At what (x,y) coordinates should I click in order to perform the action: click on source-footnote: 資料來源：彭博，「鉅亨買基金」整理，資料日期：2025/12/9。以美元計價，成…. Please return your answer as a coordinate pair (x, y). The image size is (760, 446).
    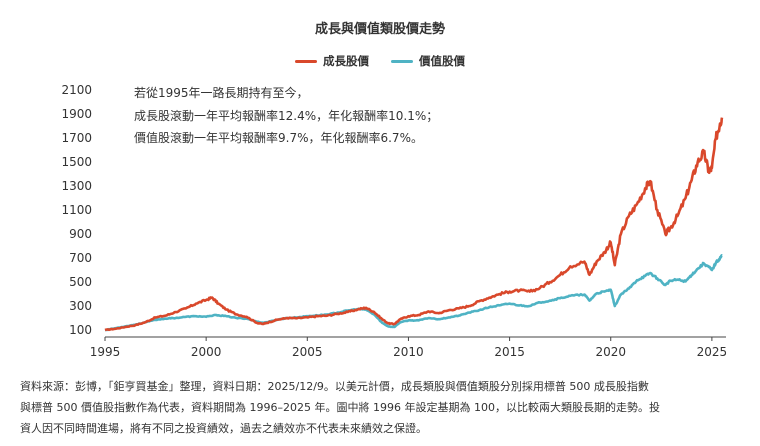
    Looking at the image, I should click on (382, 407).